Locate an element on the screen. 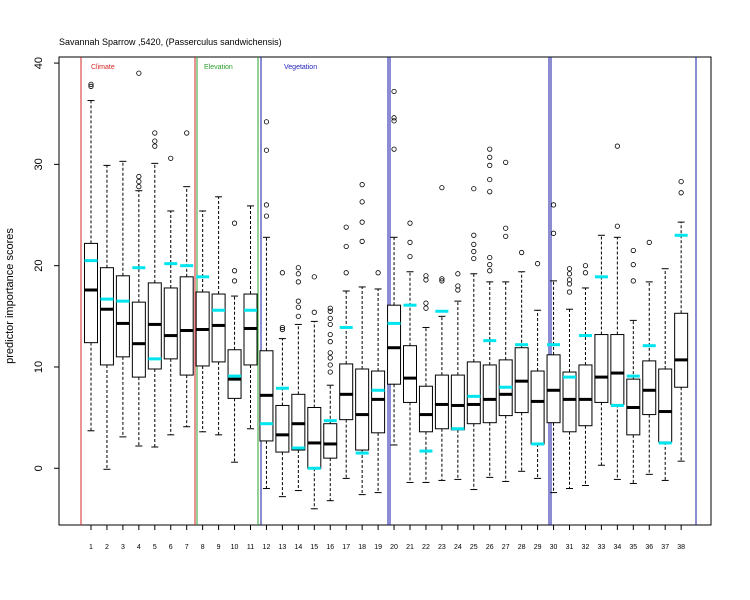 The width and height of the screenshot is (750, 600). x-tick-label: 28 is located at coordinates (522, 547).